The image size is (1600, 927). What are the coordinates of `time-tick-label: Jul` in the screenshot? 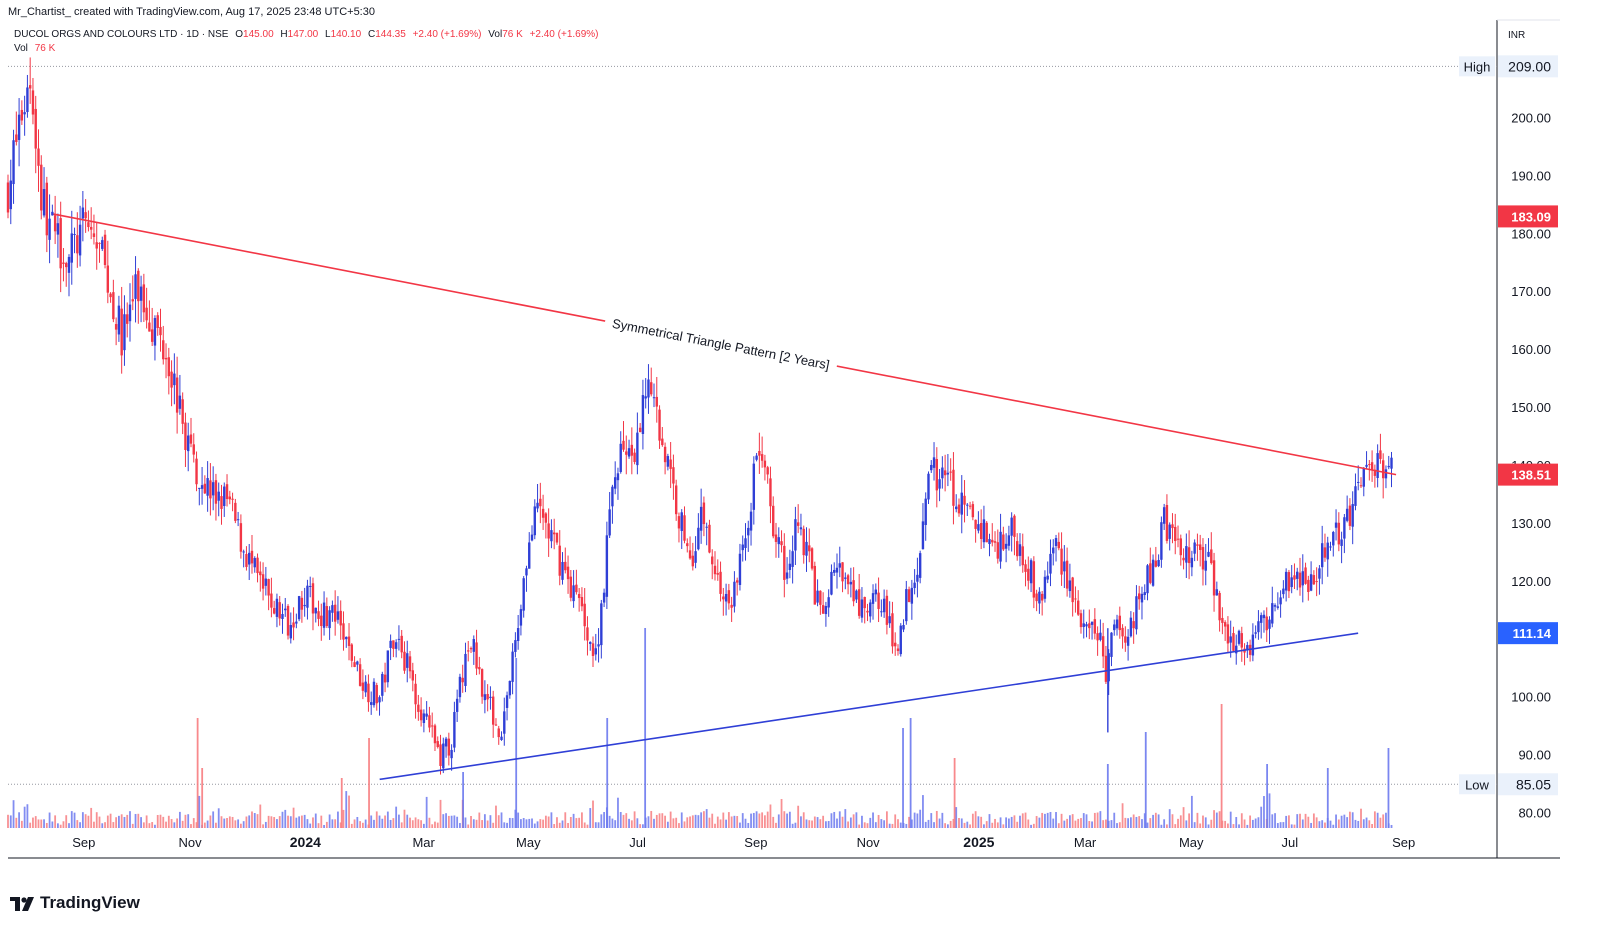 It's located at (637, 842).